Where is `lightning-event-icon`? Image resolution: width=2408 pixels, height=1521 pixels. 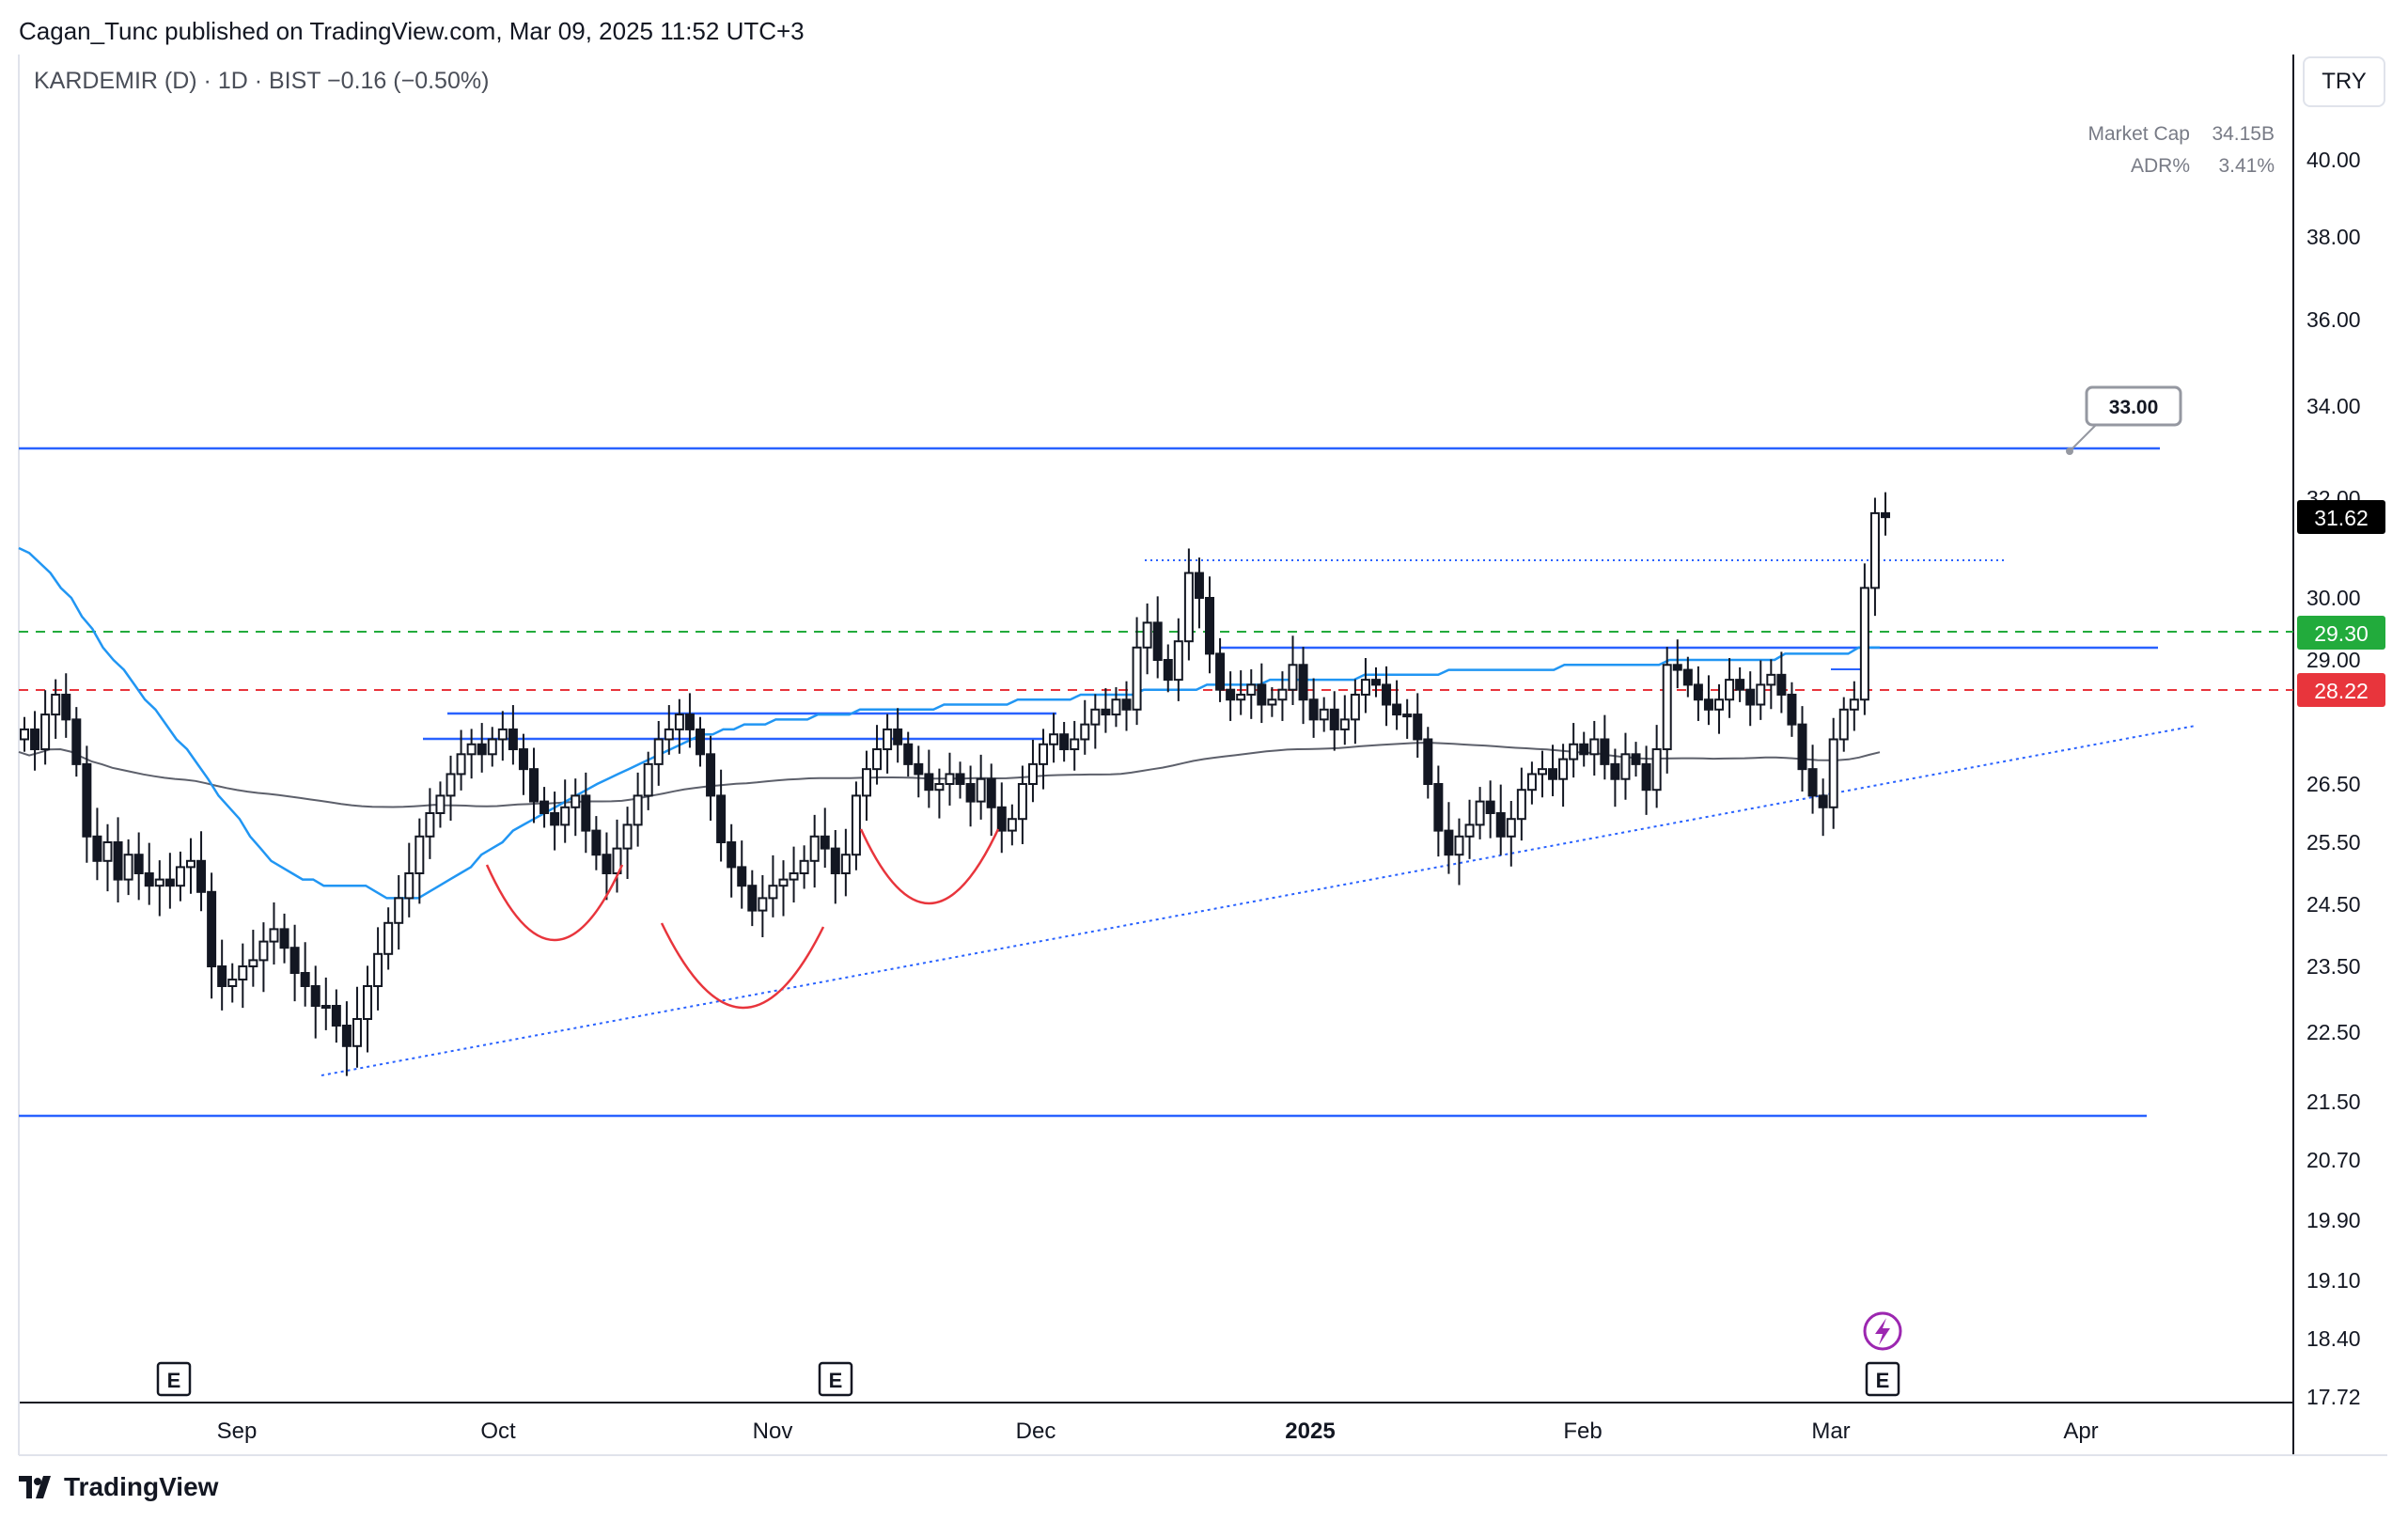
lightning-event-icon is located at coordinates (1882, 1331).